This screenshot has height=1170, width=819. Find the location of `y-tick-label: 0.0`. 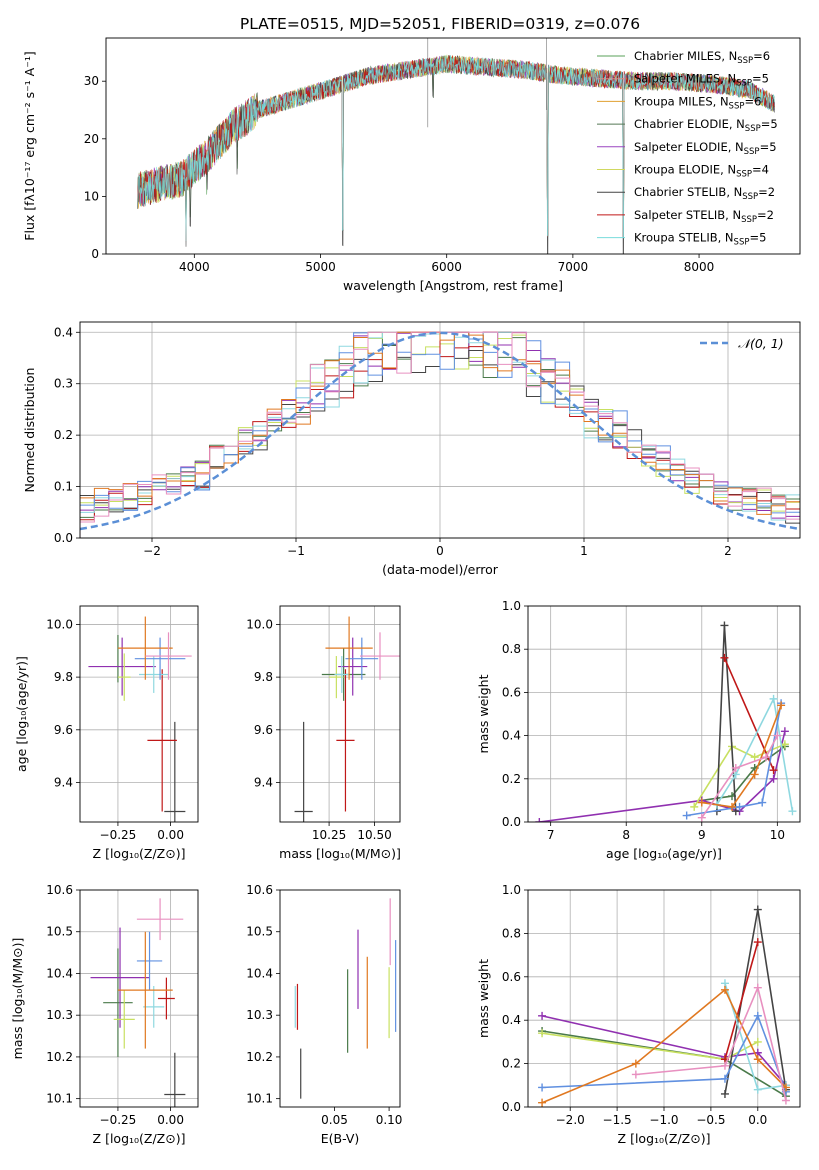

y-tick-label: 0.0 is located at coordinates (511, 822).